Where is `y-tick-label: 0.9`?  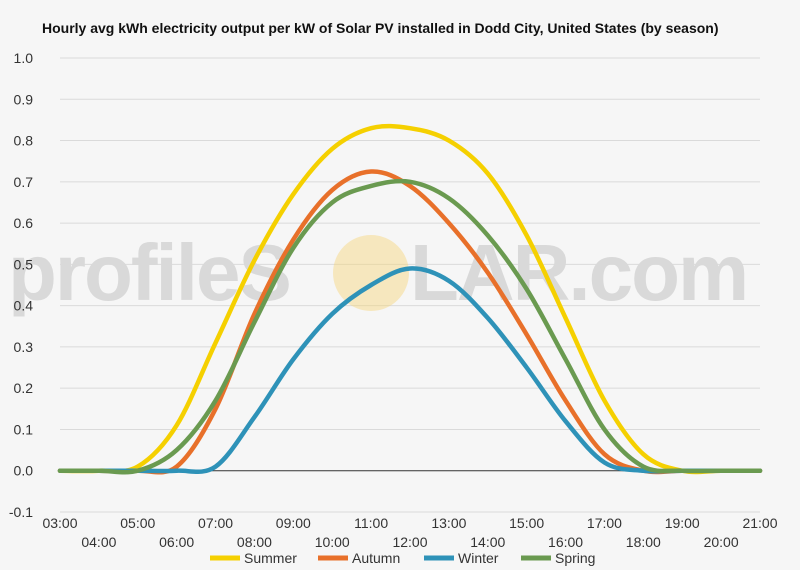 y-tick-label: 0.9 is located at coordinates (24, 99).